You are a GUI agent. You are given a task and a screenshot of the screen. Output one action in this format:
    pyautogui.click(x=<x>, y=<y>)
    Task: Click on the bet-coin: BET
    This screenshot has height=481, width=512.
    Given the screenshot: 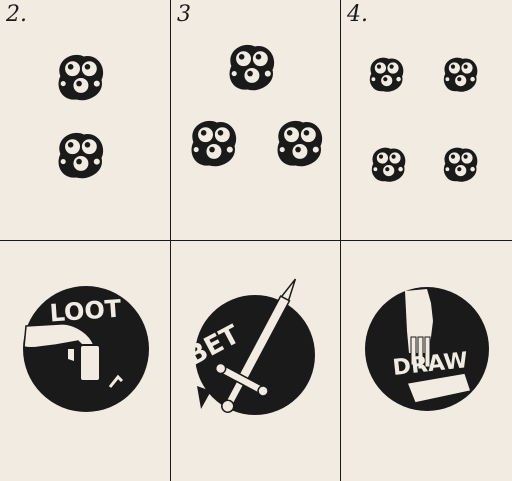 What is the action you would take?
    pyautogui.click(x=248, y=346)
    